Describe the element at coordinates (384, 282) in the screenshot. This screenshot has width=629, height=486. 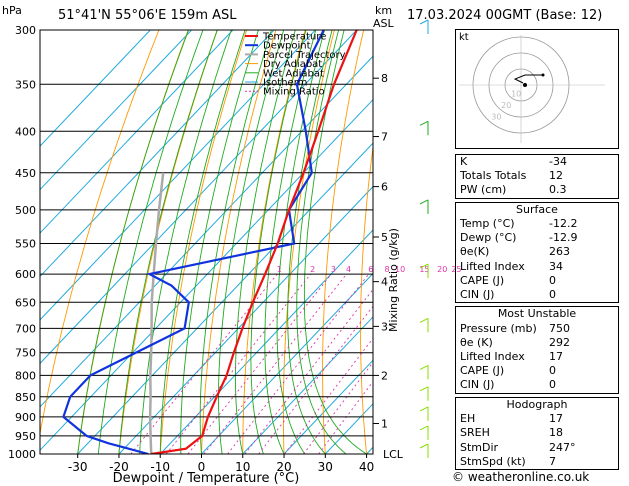
I see `km-tick-label: 4` at that location.